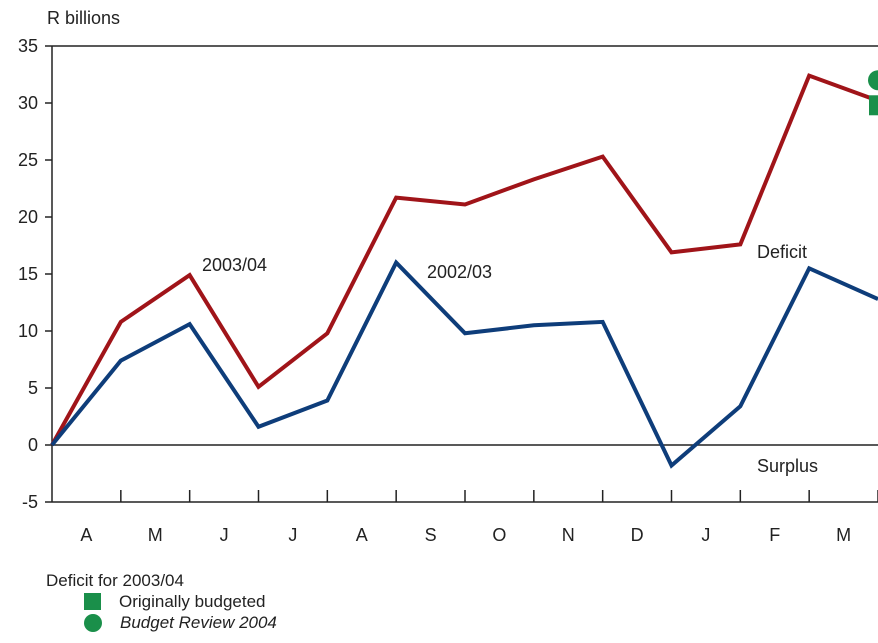  I want to click on square-marker-icon, so click(92, 601).